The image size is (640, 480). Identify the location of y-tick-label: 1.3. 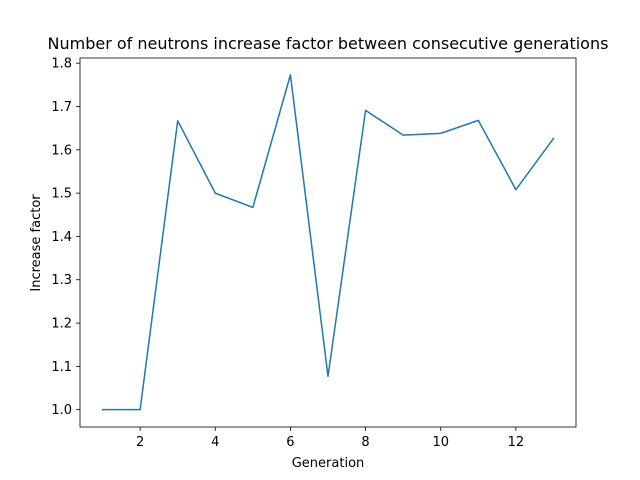
(61, 280).